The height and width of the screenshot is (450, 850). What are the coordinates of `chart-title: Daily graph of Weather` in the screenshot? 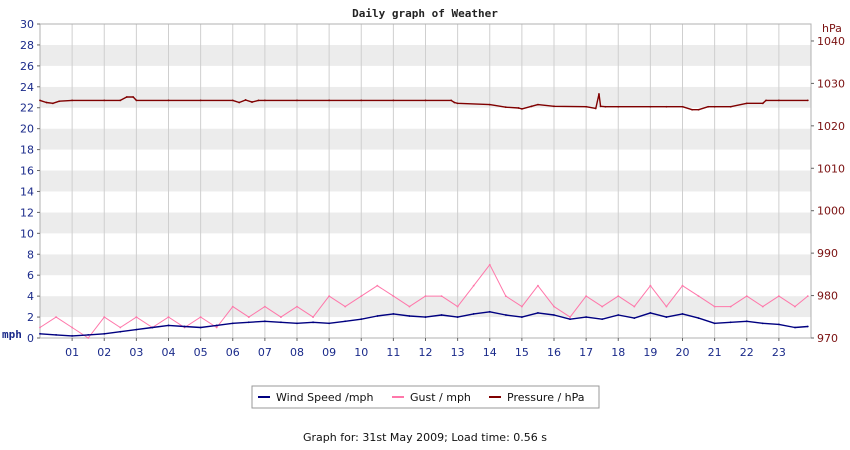 It's located at (425, 13).